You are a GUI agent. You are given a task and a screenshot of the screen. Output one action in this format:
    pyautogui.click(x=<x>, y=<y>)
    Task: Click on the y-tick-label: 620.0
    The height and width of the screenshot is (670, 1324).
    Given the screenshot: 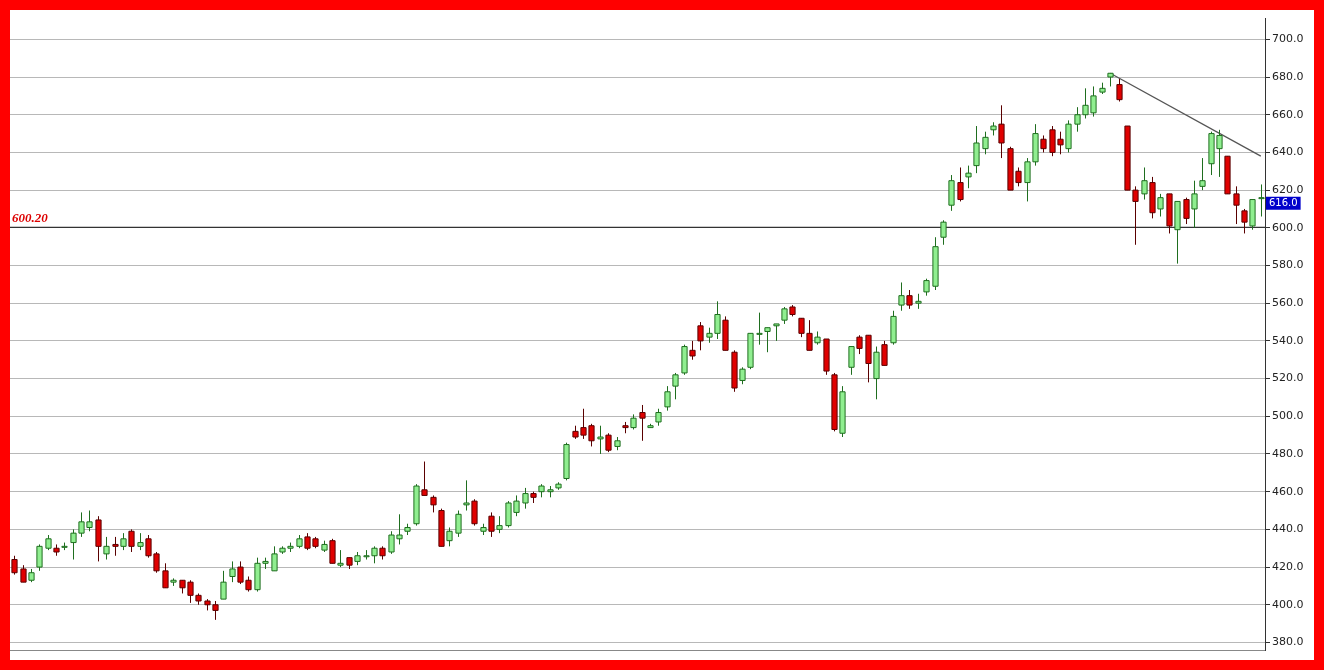 What is the action you would take?
    pyautogui.click(x=1288, y=189)
    